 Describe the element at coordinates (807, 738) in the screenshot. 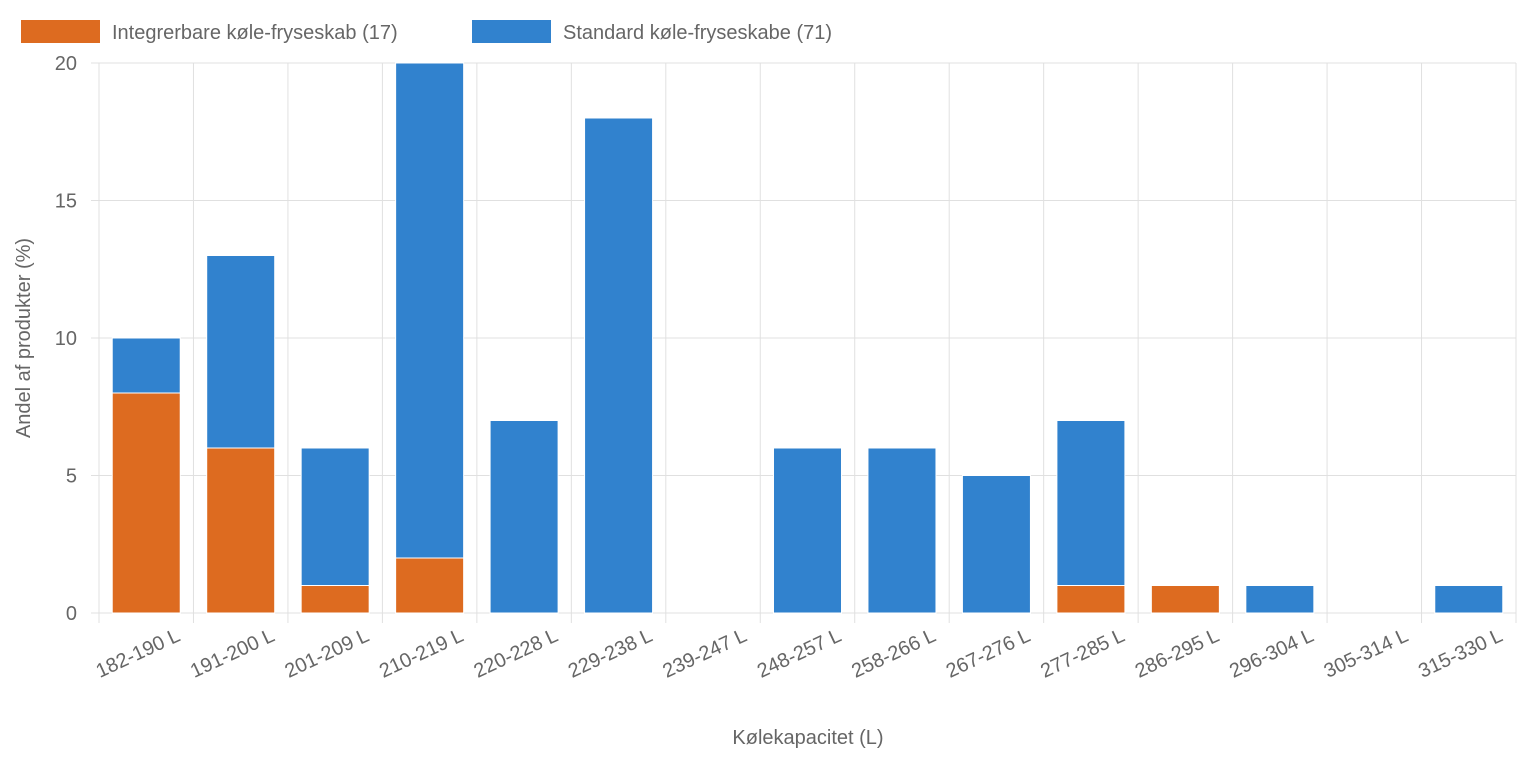

I see `x-axis-title: Kølekapacitet (L)` at that location.